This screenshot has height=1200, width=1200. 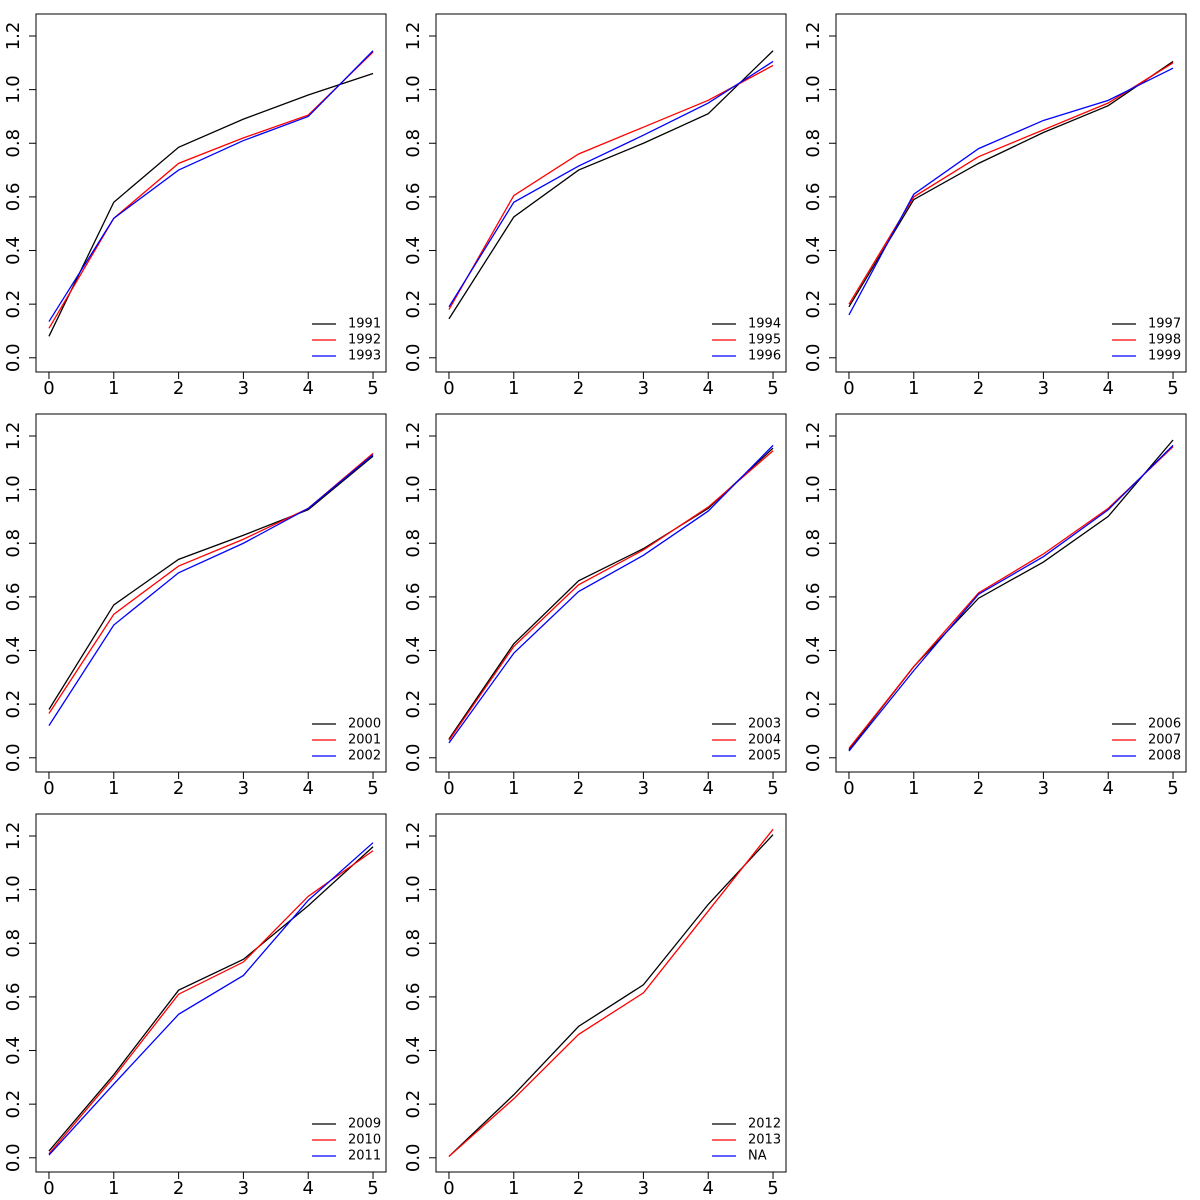 What do you see at coordinates (1164, 724) in the screenshot?
I see `legend-label: 2006` at bounding box center [1164, 724].